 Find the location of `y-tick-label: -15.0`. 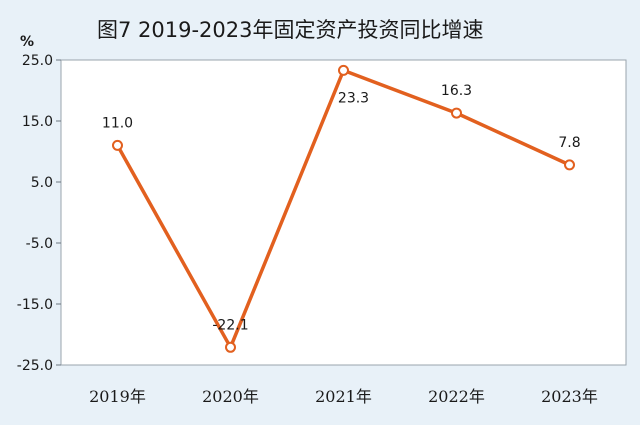

y-tick-label: -15.0 is located at coordinates (35, 305).